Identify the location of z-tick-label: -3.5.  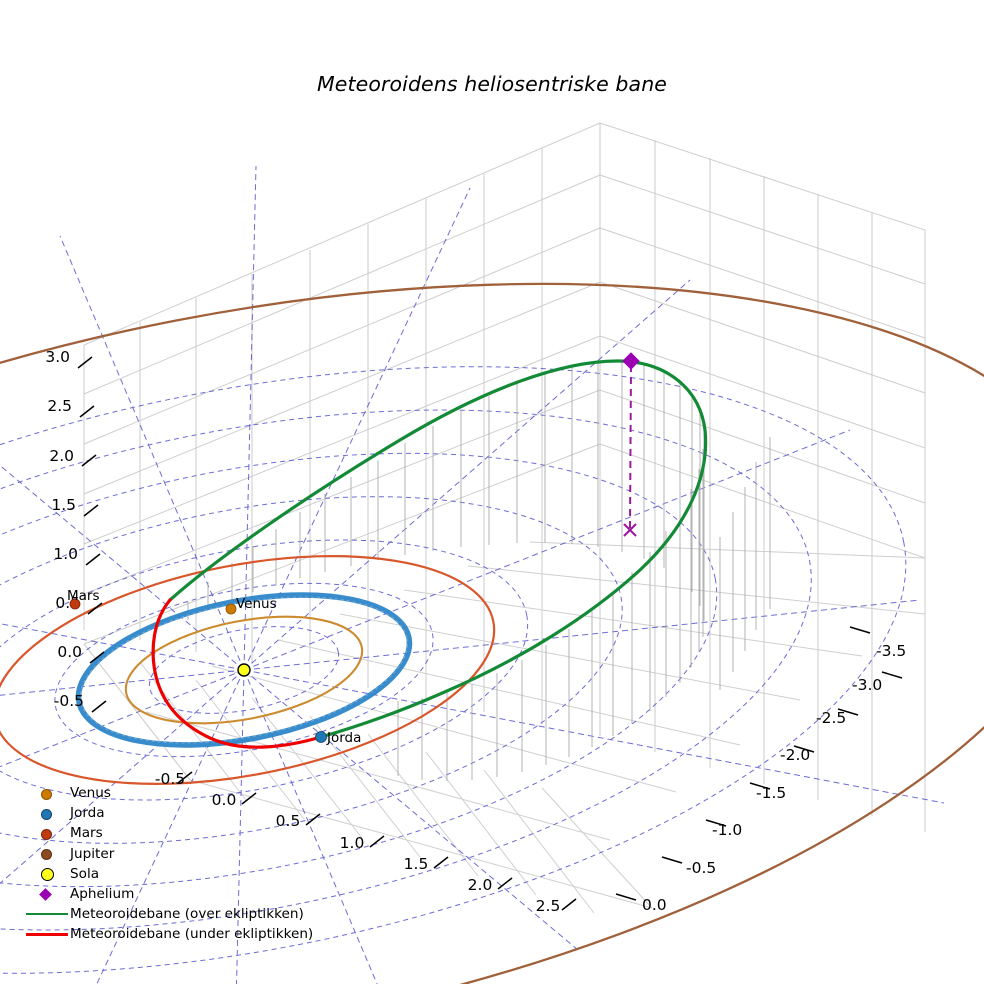
(891, 651).